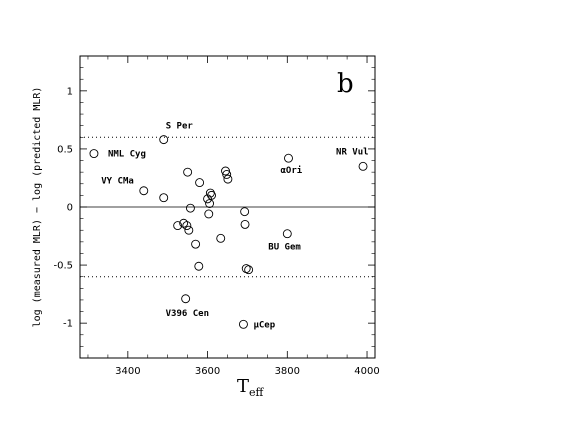 This screenshot has height=436, width=564. What do you see at coordinates (243, 386) in the screenshot?
I see `x-axis-title-main: T` at bounding box center [243, 386].